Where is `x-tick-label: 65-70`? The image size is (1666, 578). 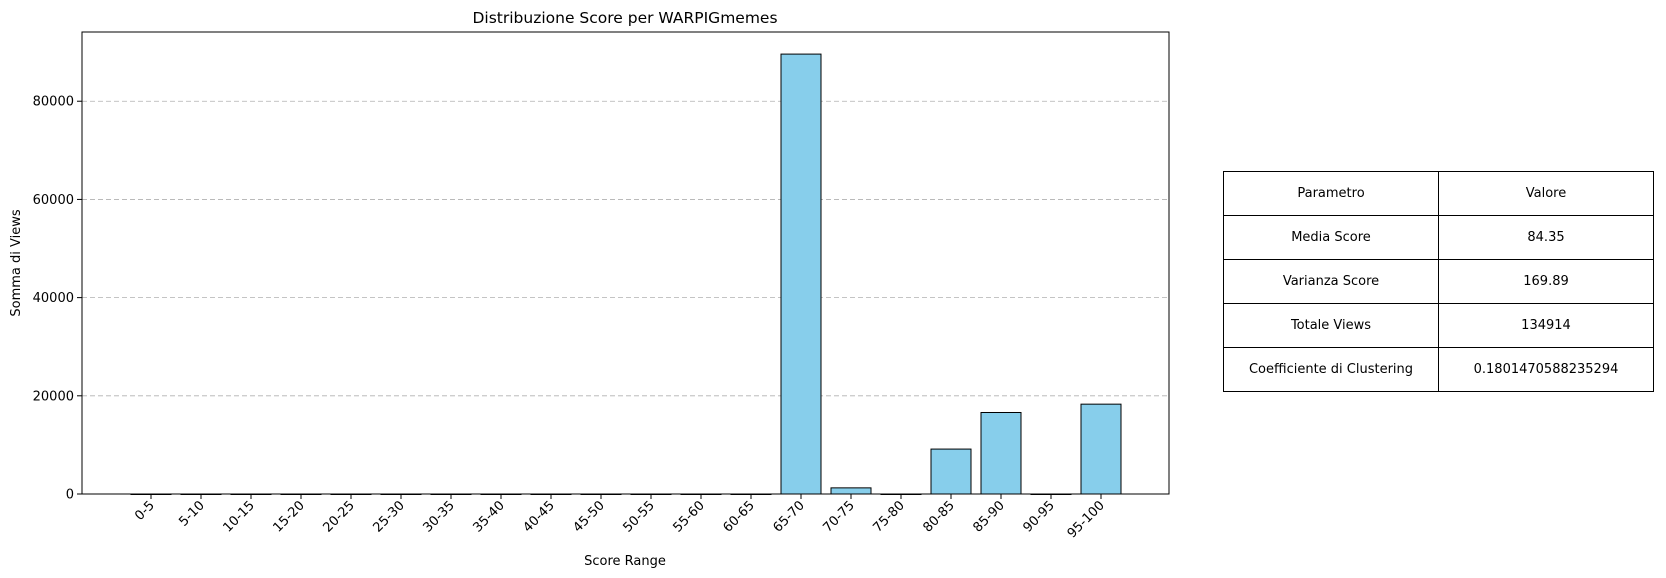 x-tick-label: 65-70 is located at coordinates (789, 516).